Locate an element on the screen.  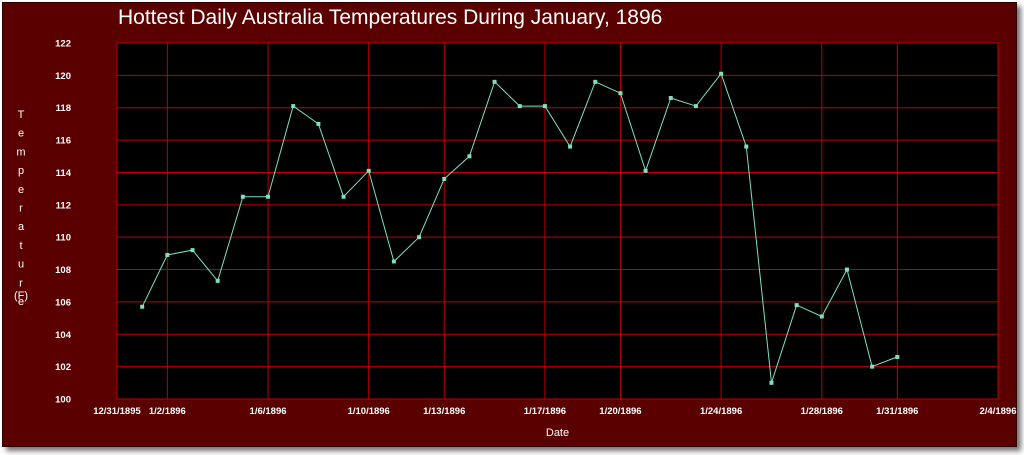
y-axis-title-letter: T is located at coordinates (21, 115).